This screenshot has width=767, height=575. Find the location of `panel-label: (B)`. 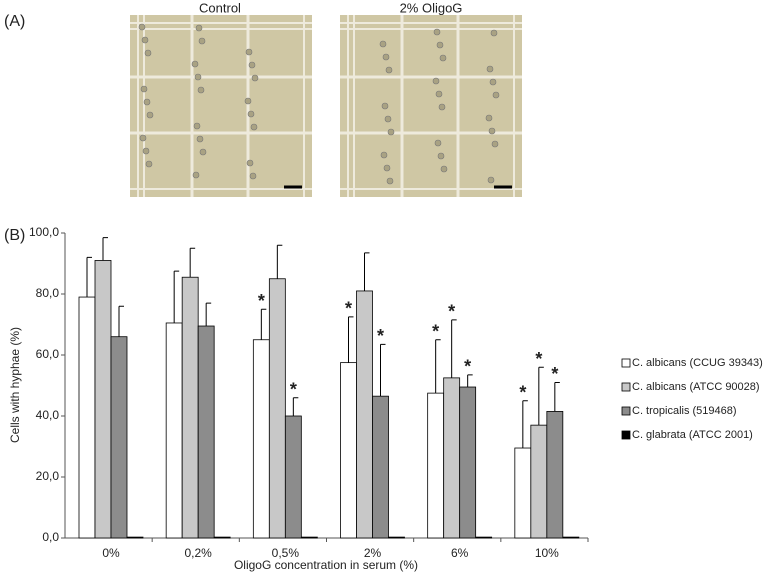

panel-label: (B) is located at coordinates (14, 235).